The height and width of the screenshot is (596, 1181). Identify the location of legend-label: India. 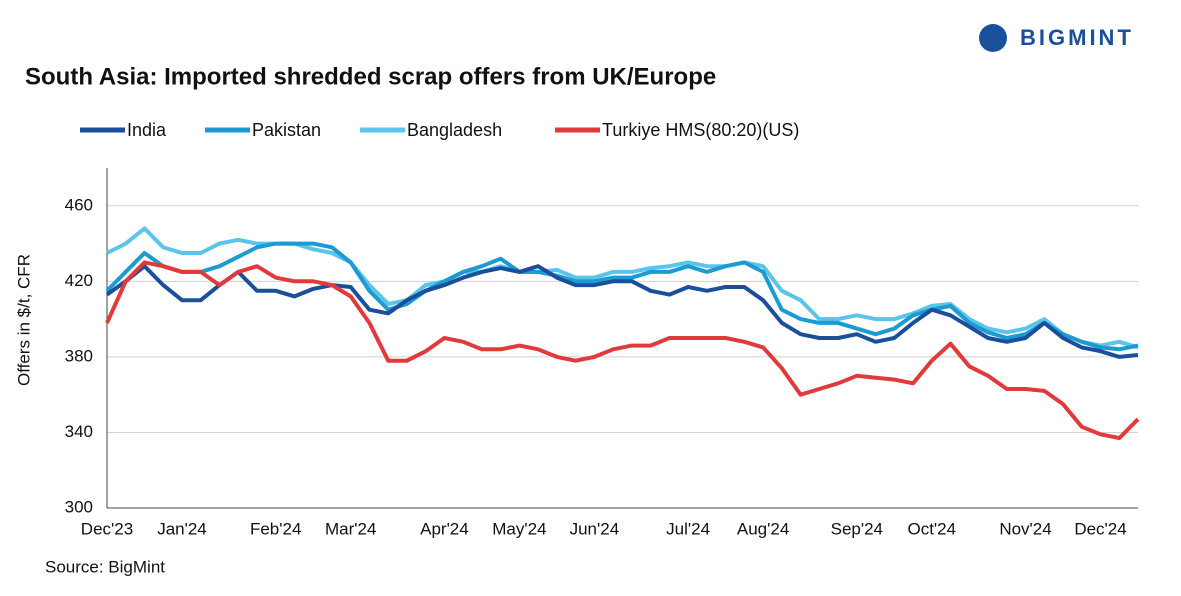
(147, 130).